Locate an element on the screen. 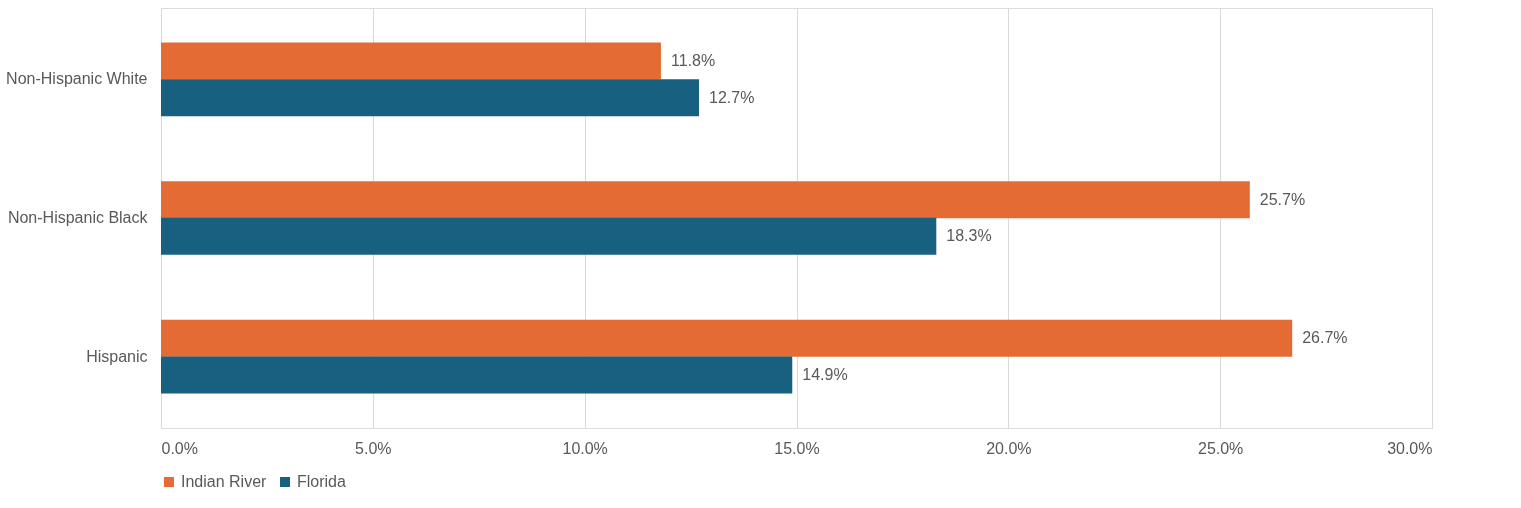 The width and height of the screenshot is (1521, 508). x-tick-label: 20.0% is located at coordinates (1009, 448).